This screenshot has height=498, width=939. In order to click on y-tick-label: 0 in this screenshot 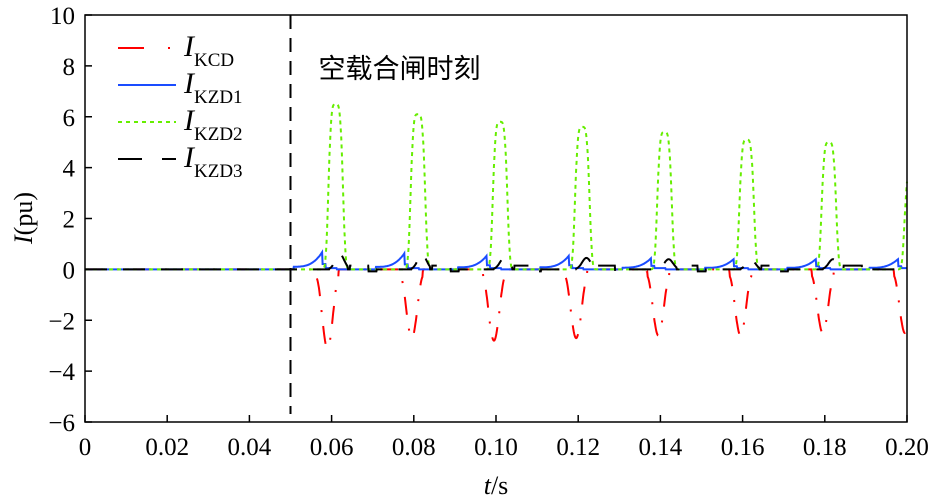, I will do `click(69, 270)`.